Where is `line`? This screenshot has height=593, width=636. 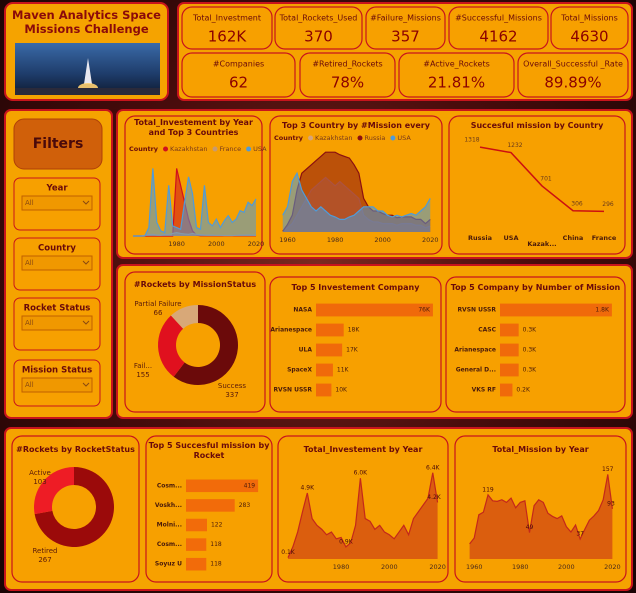
line is located at coordinates (542, 179).